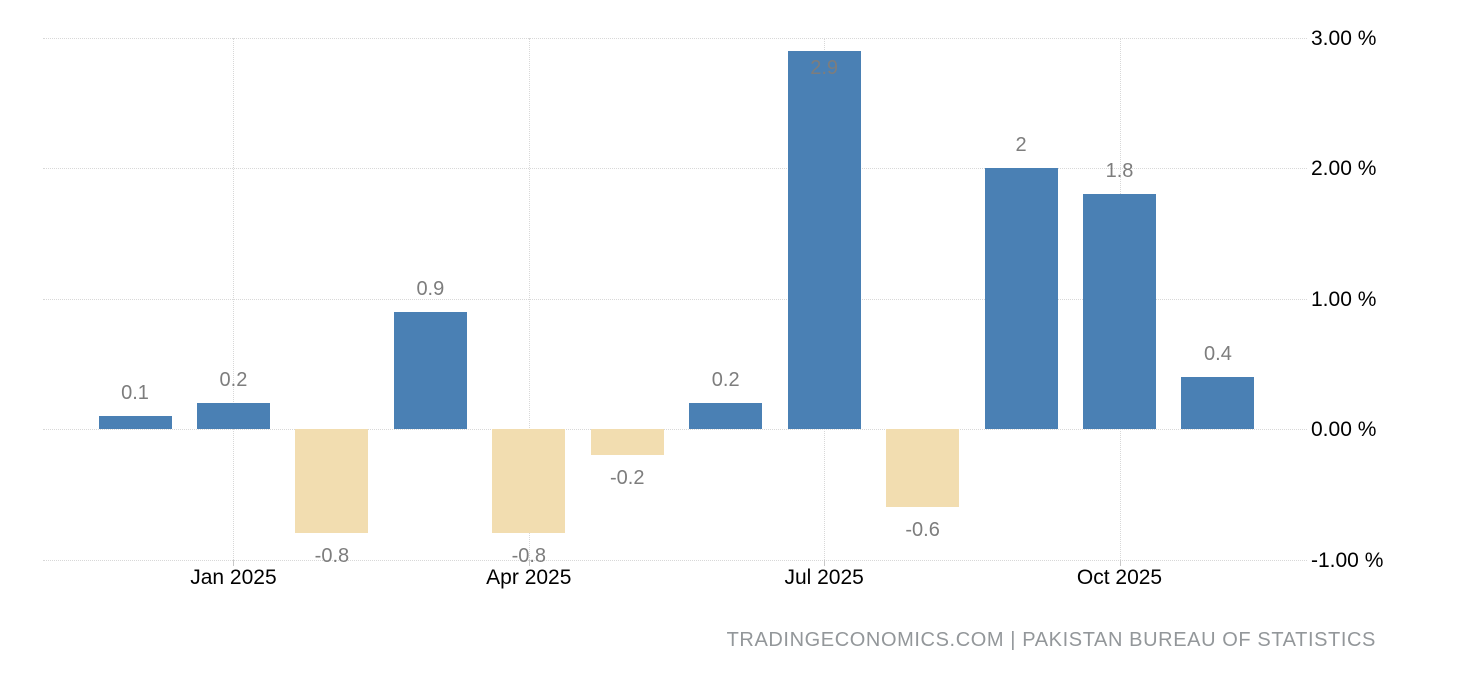  What do you see at coordinates (1344, 168) in the screenshot?
I see `y-axis-label: 2.00 %` at bounding box center [1344, 168].